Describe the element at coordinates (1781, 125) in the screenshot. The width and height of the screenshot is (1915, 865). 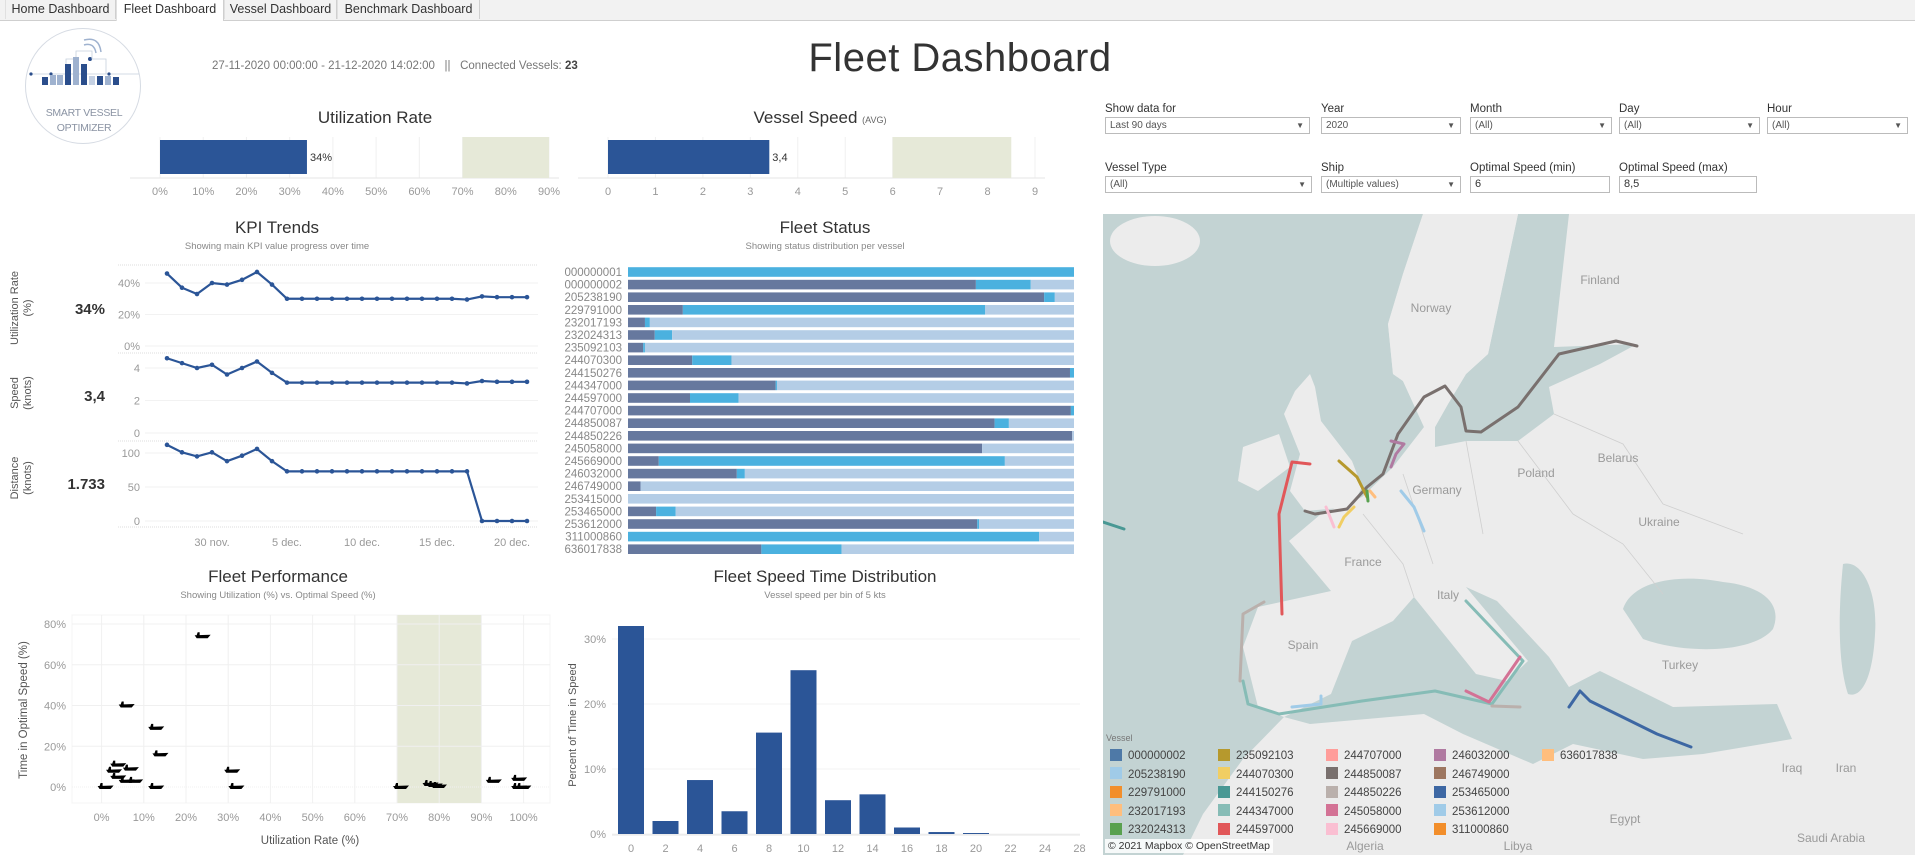
I see `hour-value: (All)` at that location.